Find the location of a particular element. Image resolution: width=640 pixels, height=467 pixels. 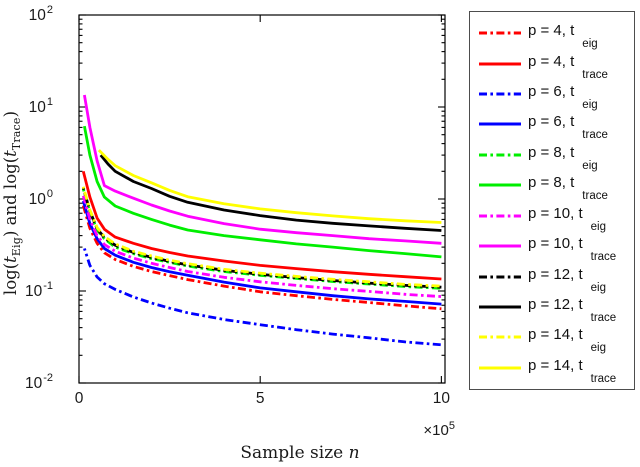

legend-item-11: p = 14, ttrace is located at coordinates (554, 369).